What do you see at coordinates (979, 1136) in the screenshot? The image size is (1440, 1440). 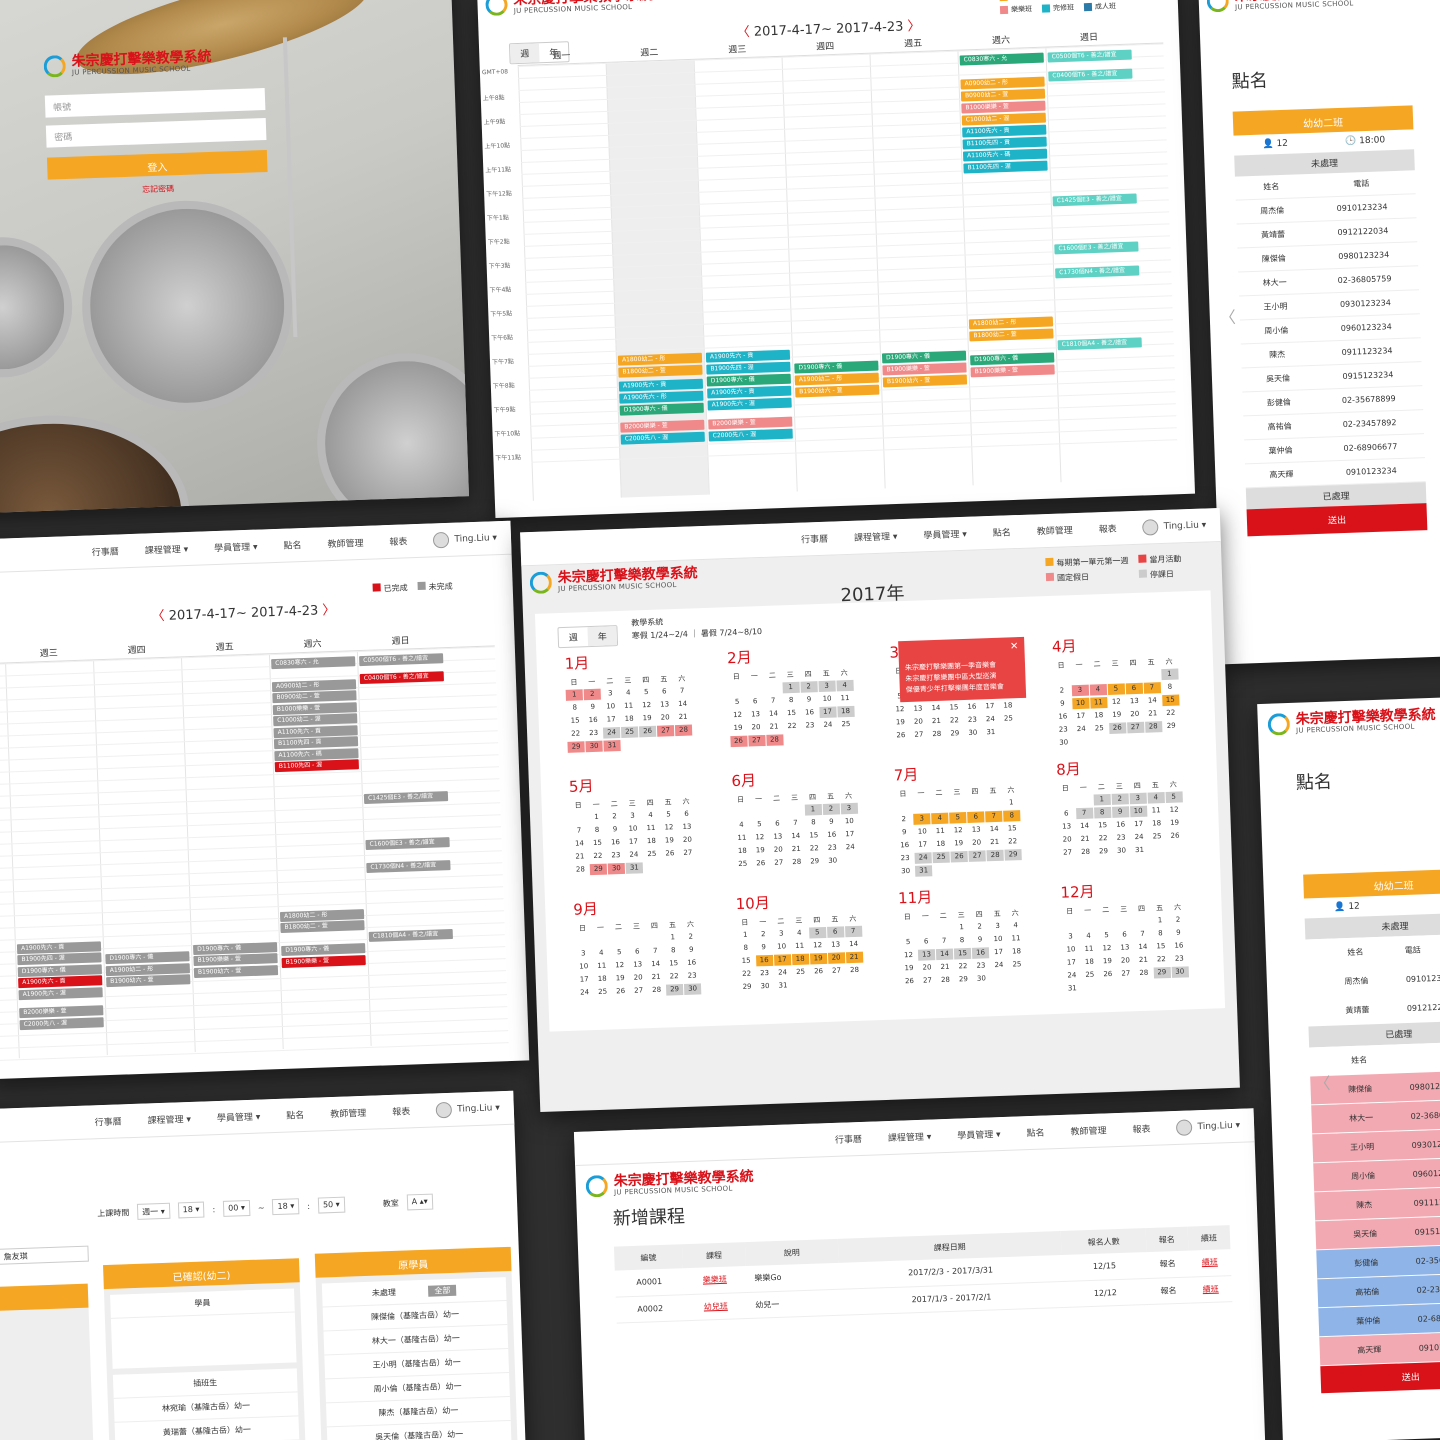 I see `nav-item-2: 學員管理 ▾` at bounding box center [979, 1136].